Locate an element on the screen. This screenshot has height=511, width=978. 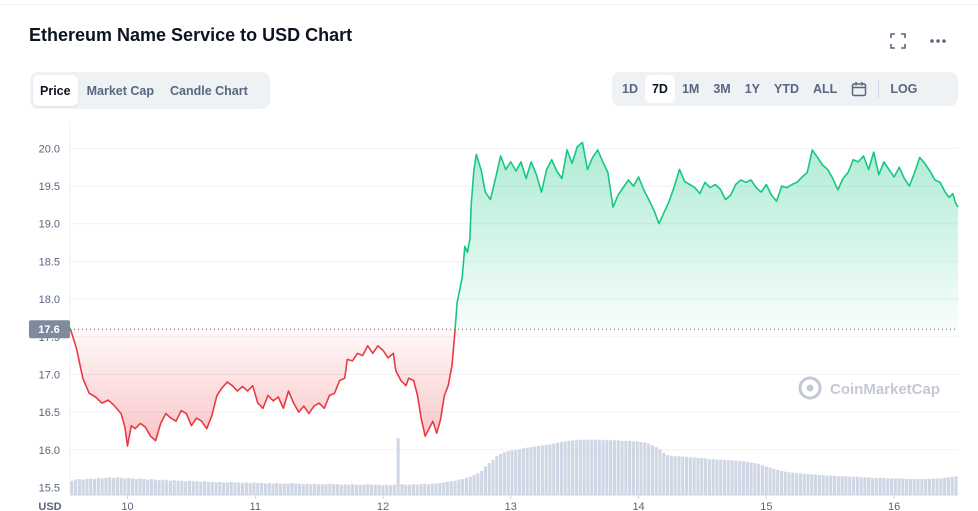
fullscreen-icon is located at coordinates (898, 41).